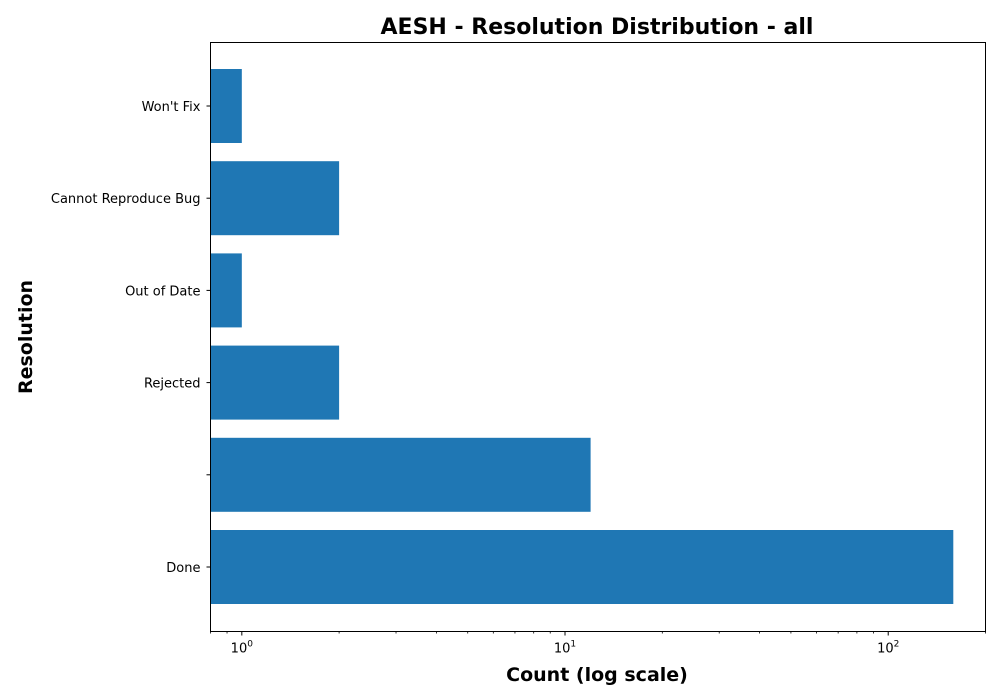  Describe the element at coordinates (26, 337) in the screenshot. I see `y-axis-label: Resolution` at that location.